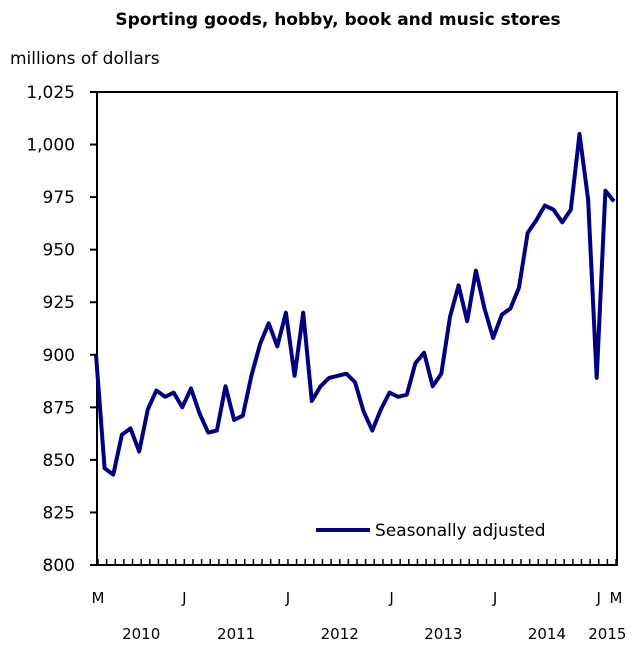 This screenshot has width=641, height=648. What do you see at coordinates (59, 303) in the screenshot?
I see `y-tick-label: 925` at bounding box center [59, 303].